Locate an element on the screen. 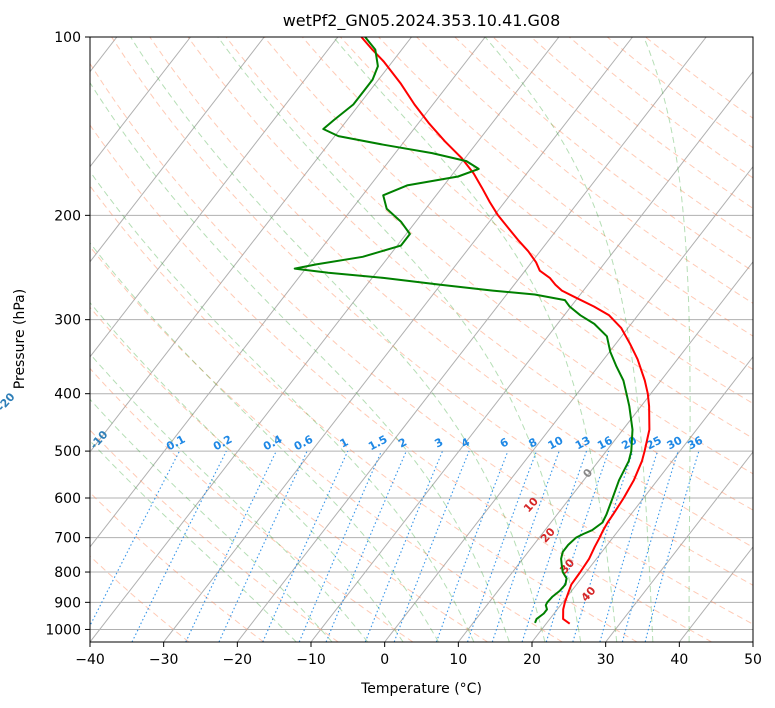 The width and height of the screenshot is (775, 708). x-tick-label: 50 is located at coordinates (753, 660).